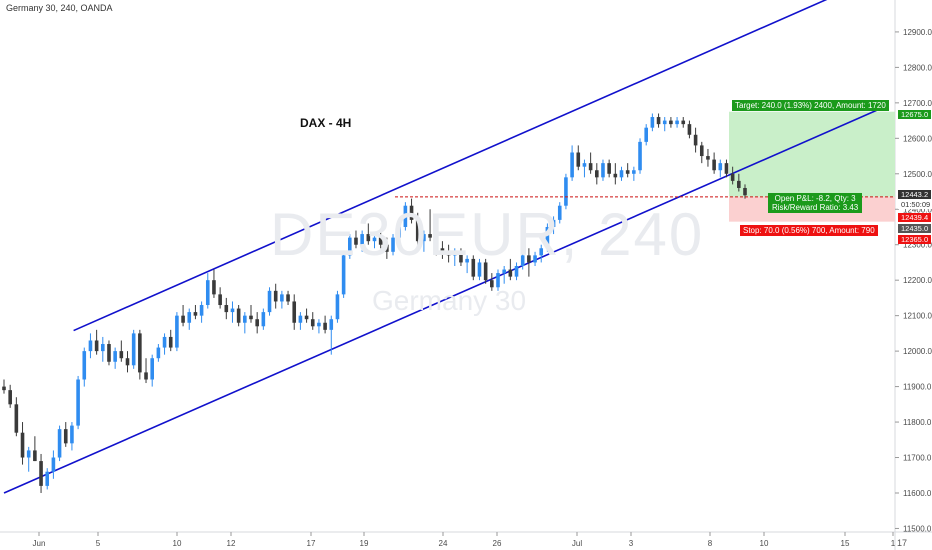 The width and height of the screenshot is (932, 550). Describe the element at coordinates (39, 543) in the screenshot. I see `x-tick-label: Jun` at that location.